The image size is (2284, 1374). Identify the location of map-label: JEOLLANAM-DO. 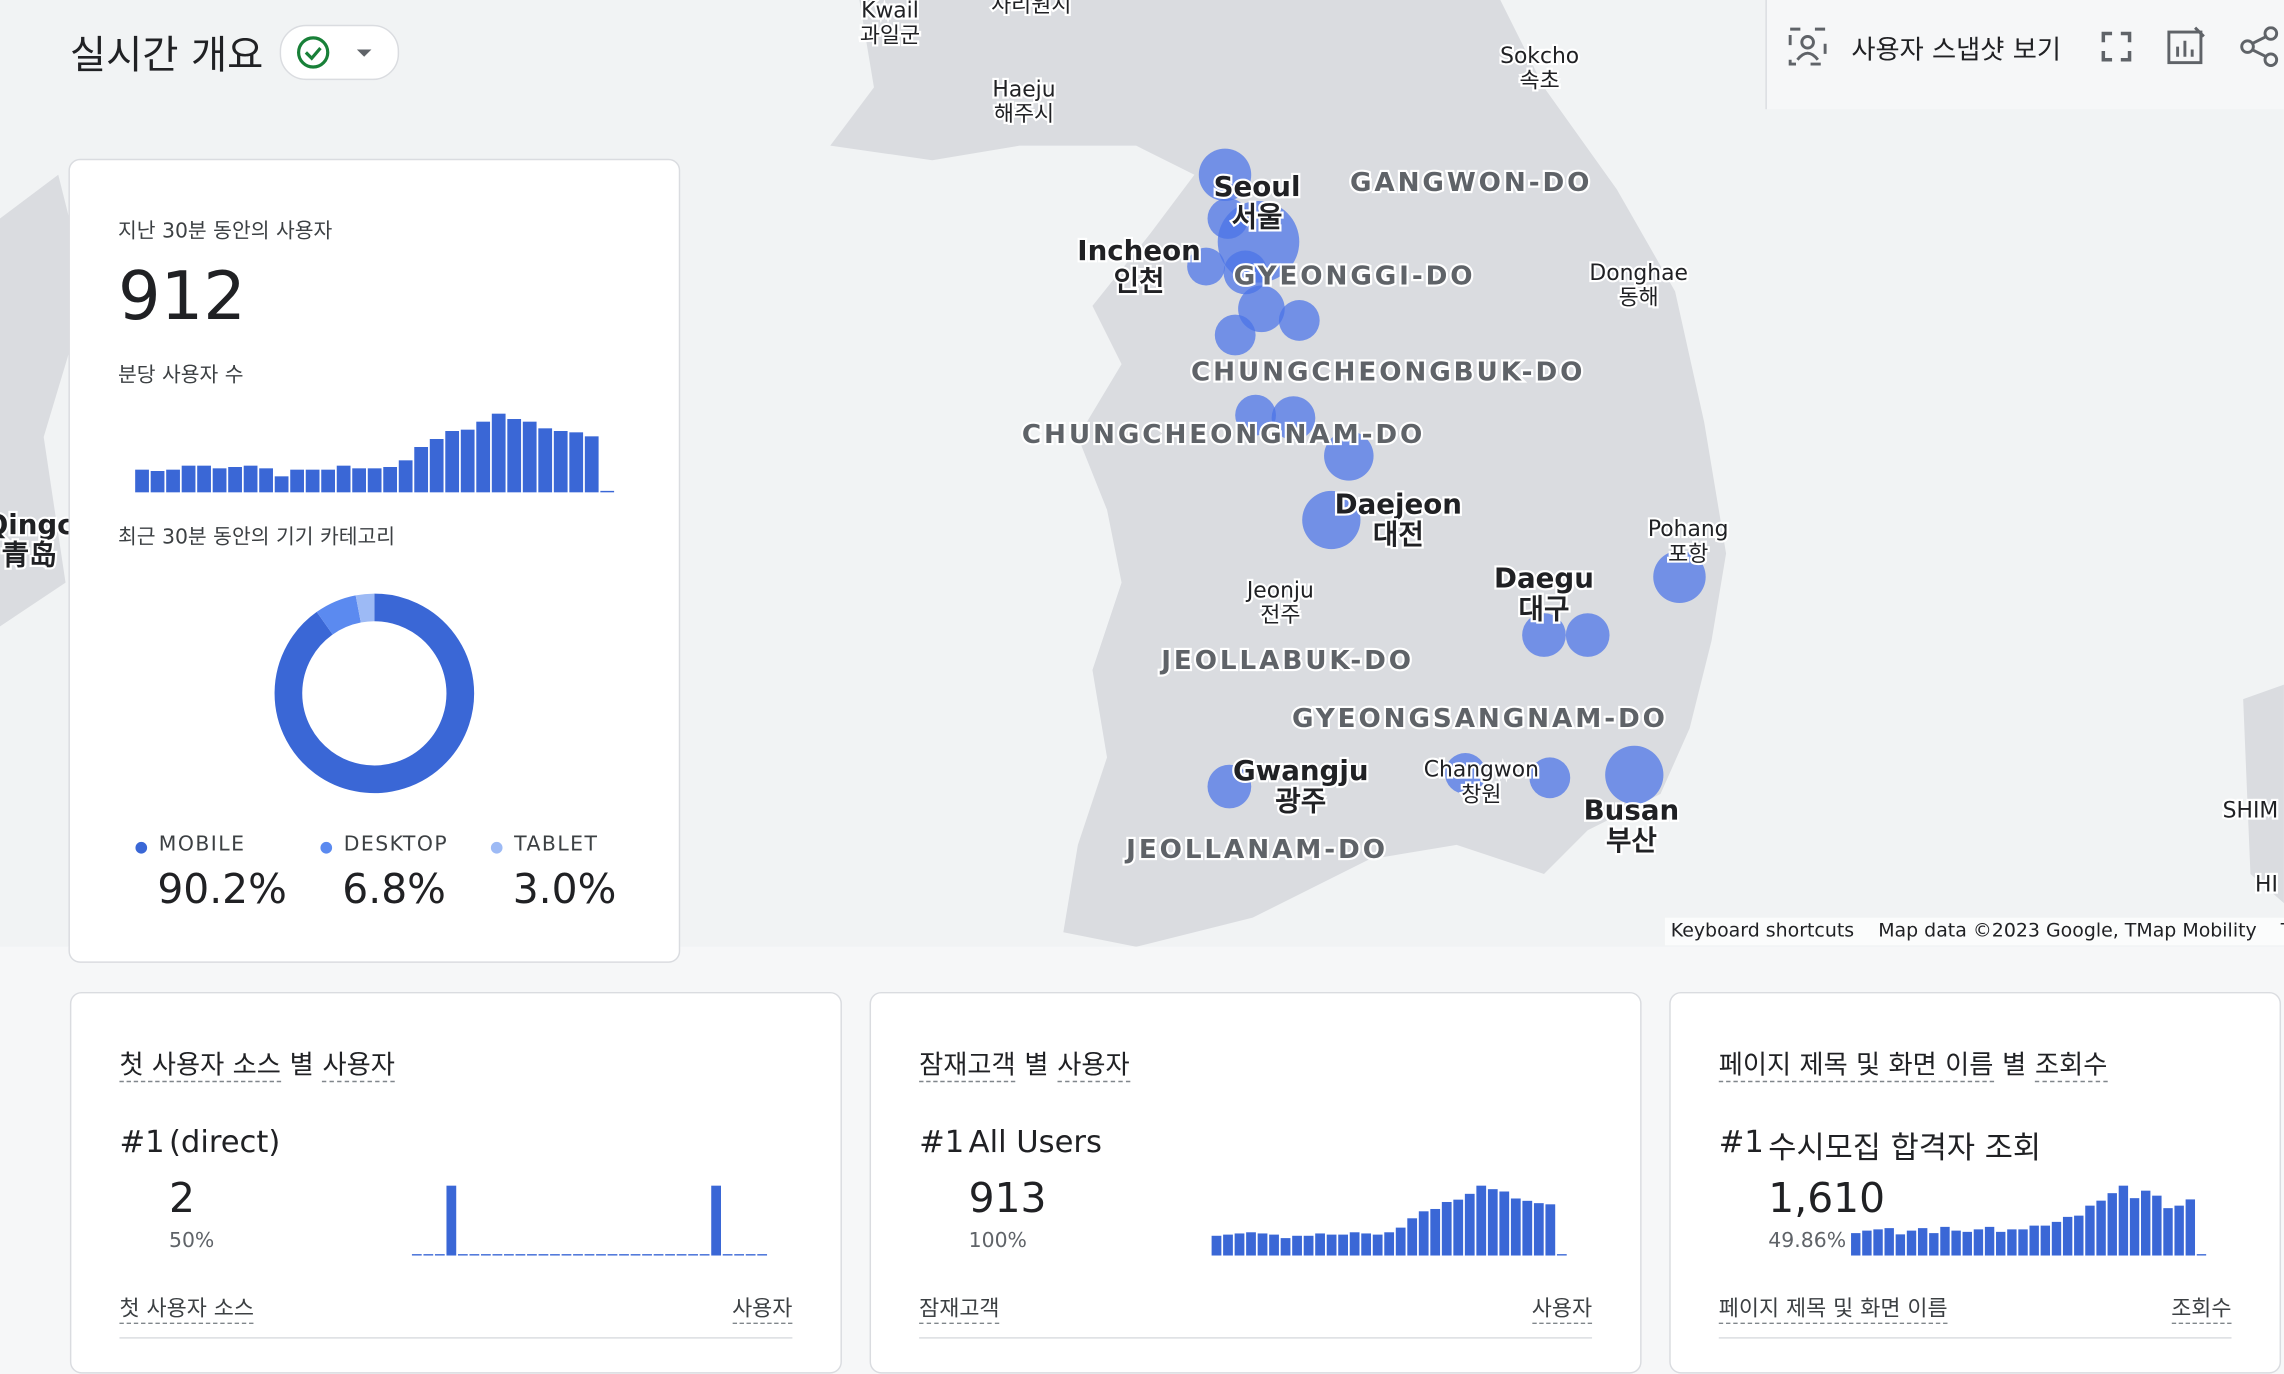
(1256, 850).